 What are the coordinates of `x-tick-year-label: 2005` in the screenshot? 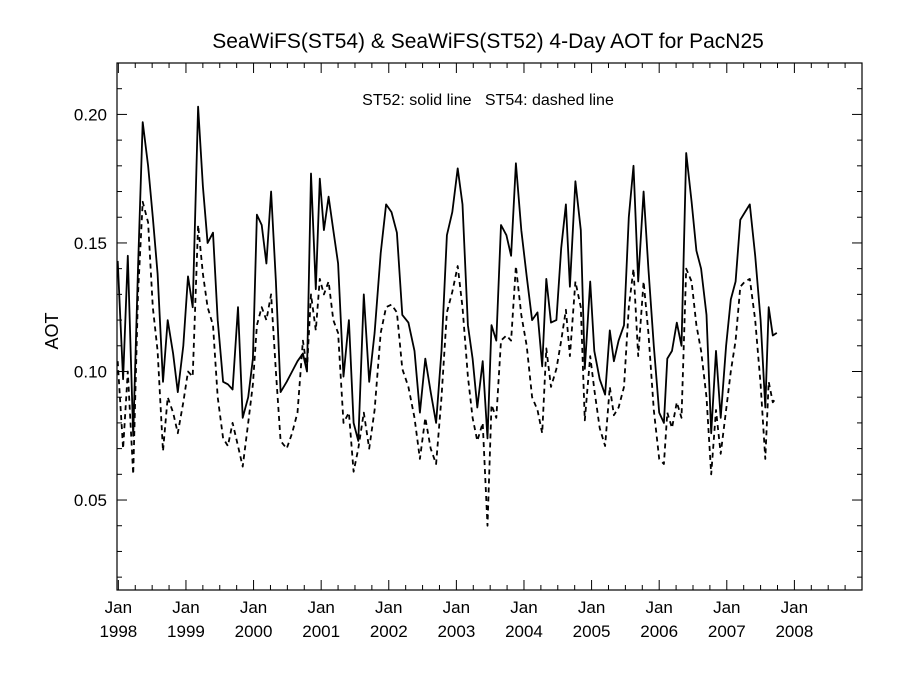 It's located at (592, 631).